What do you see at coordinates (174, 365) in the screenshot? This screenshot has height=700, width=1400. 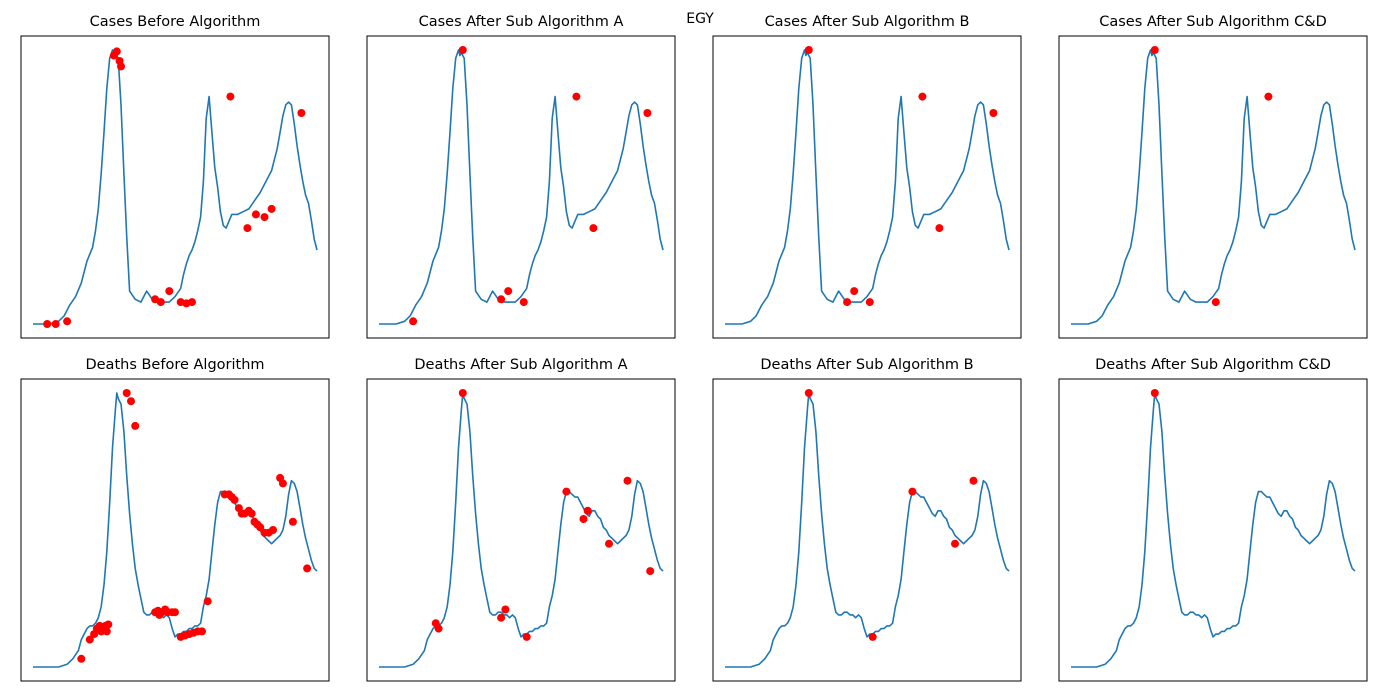 I see `chart-title: Deaths Before Algorithm` at bounding box center [174, 365].